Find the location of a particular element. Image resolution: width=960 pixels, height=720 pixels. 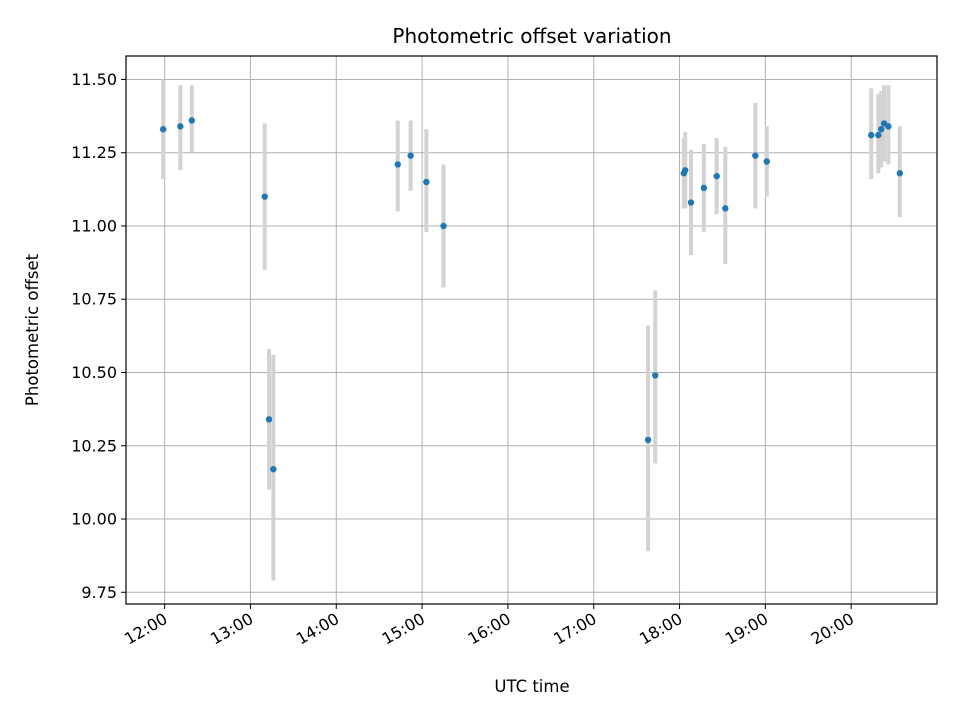

y-tick-label: 10.00 is located at coordinates (94, 519).